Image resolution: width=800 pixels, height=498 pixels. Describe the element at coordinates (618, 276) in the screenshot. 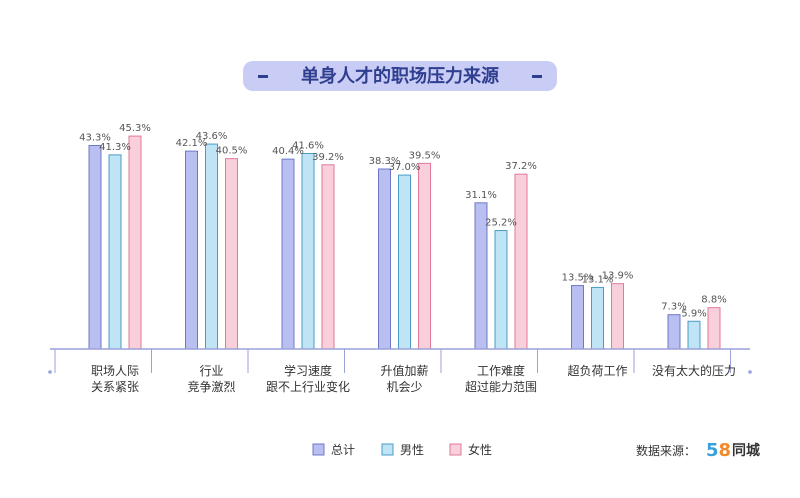

I see `bar-label-female-5: 13.9%` at that location.